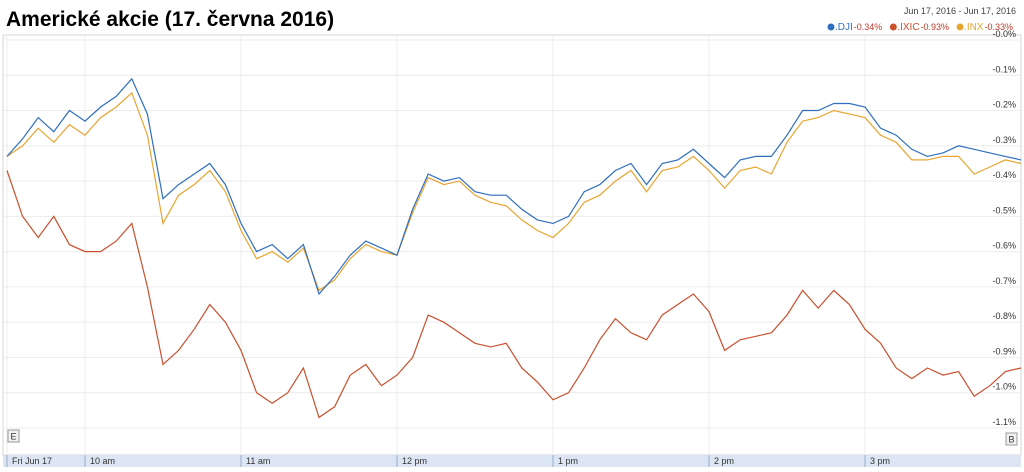 This screenshot has width=1024, height=472. I want to click on legend-label: .DJI, so click(844, 27).